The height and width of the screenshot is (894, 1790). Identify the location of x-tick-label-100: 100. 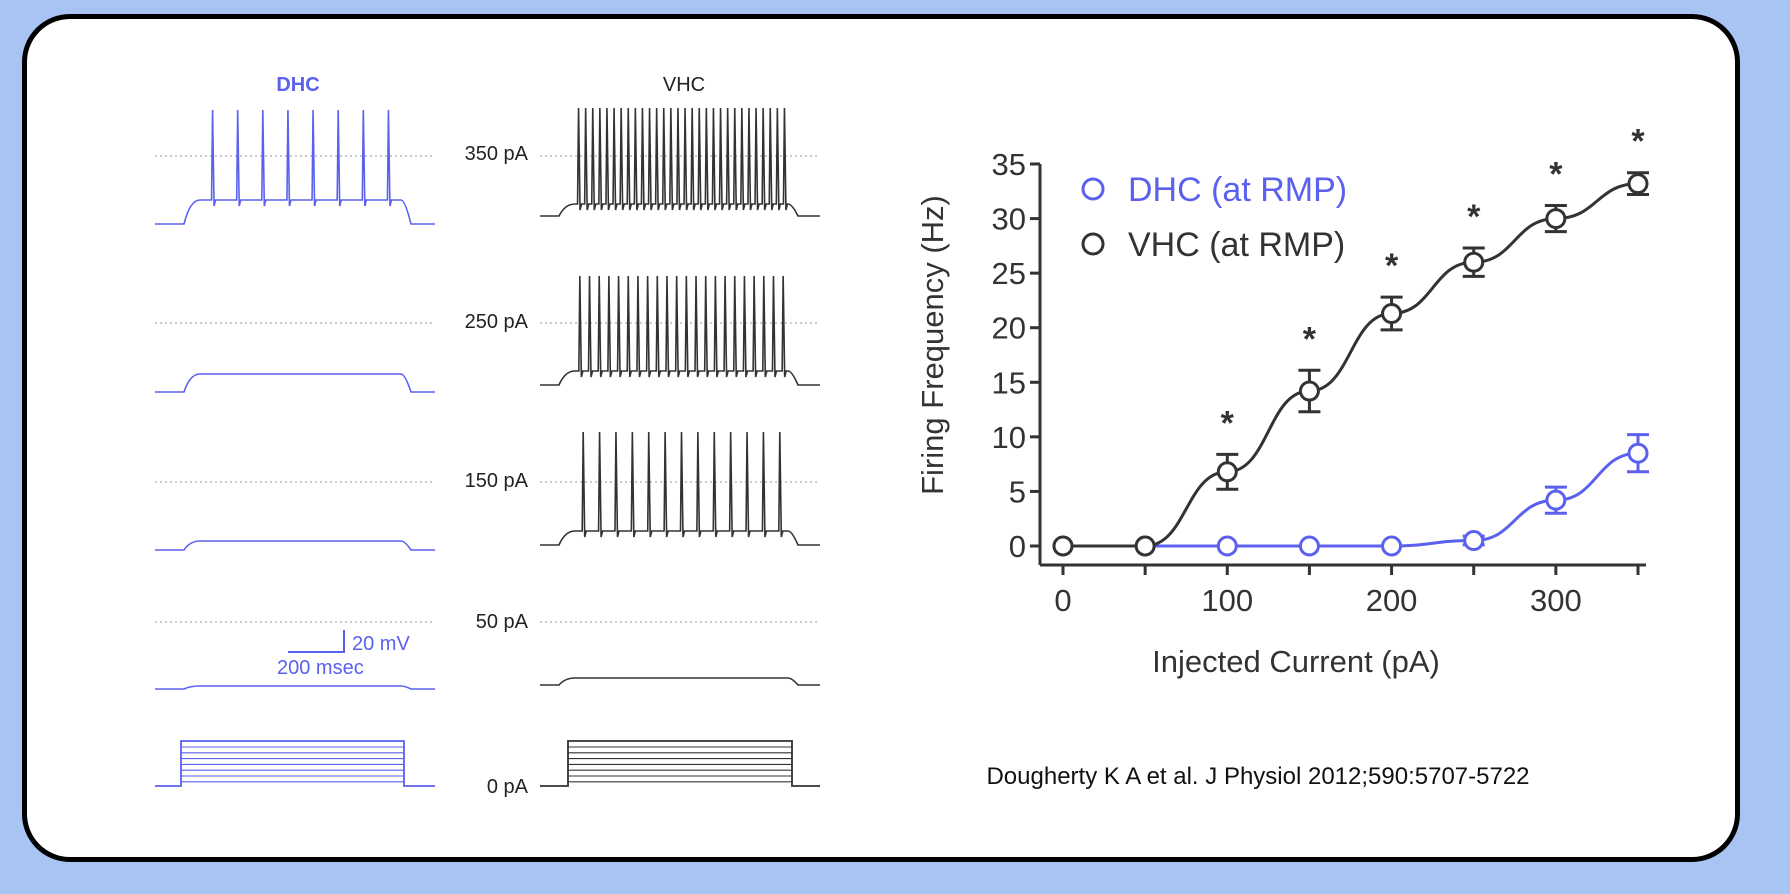
(1227, 600).